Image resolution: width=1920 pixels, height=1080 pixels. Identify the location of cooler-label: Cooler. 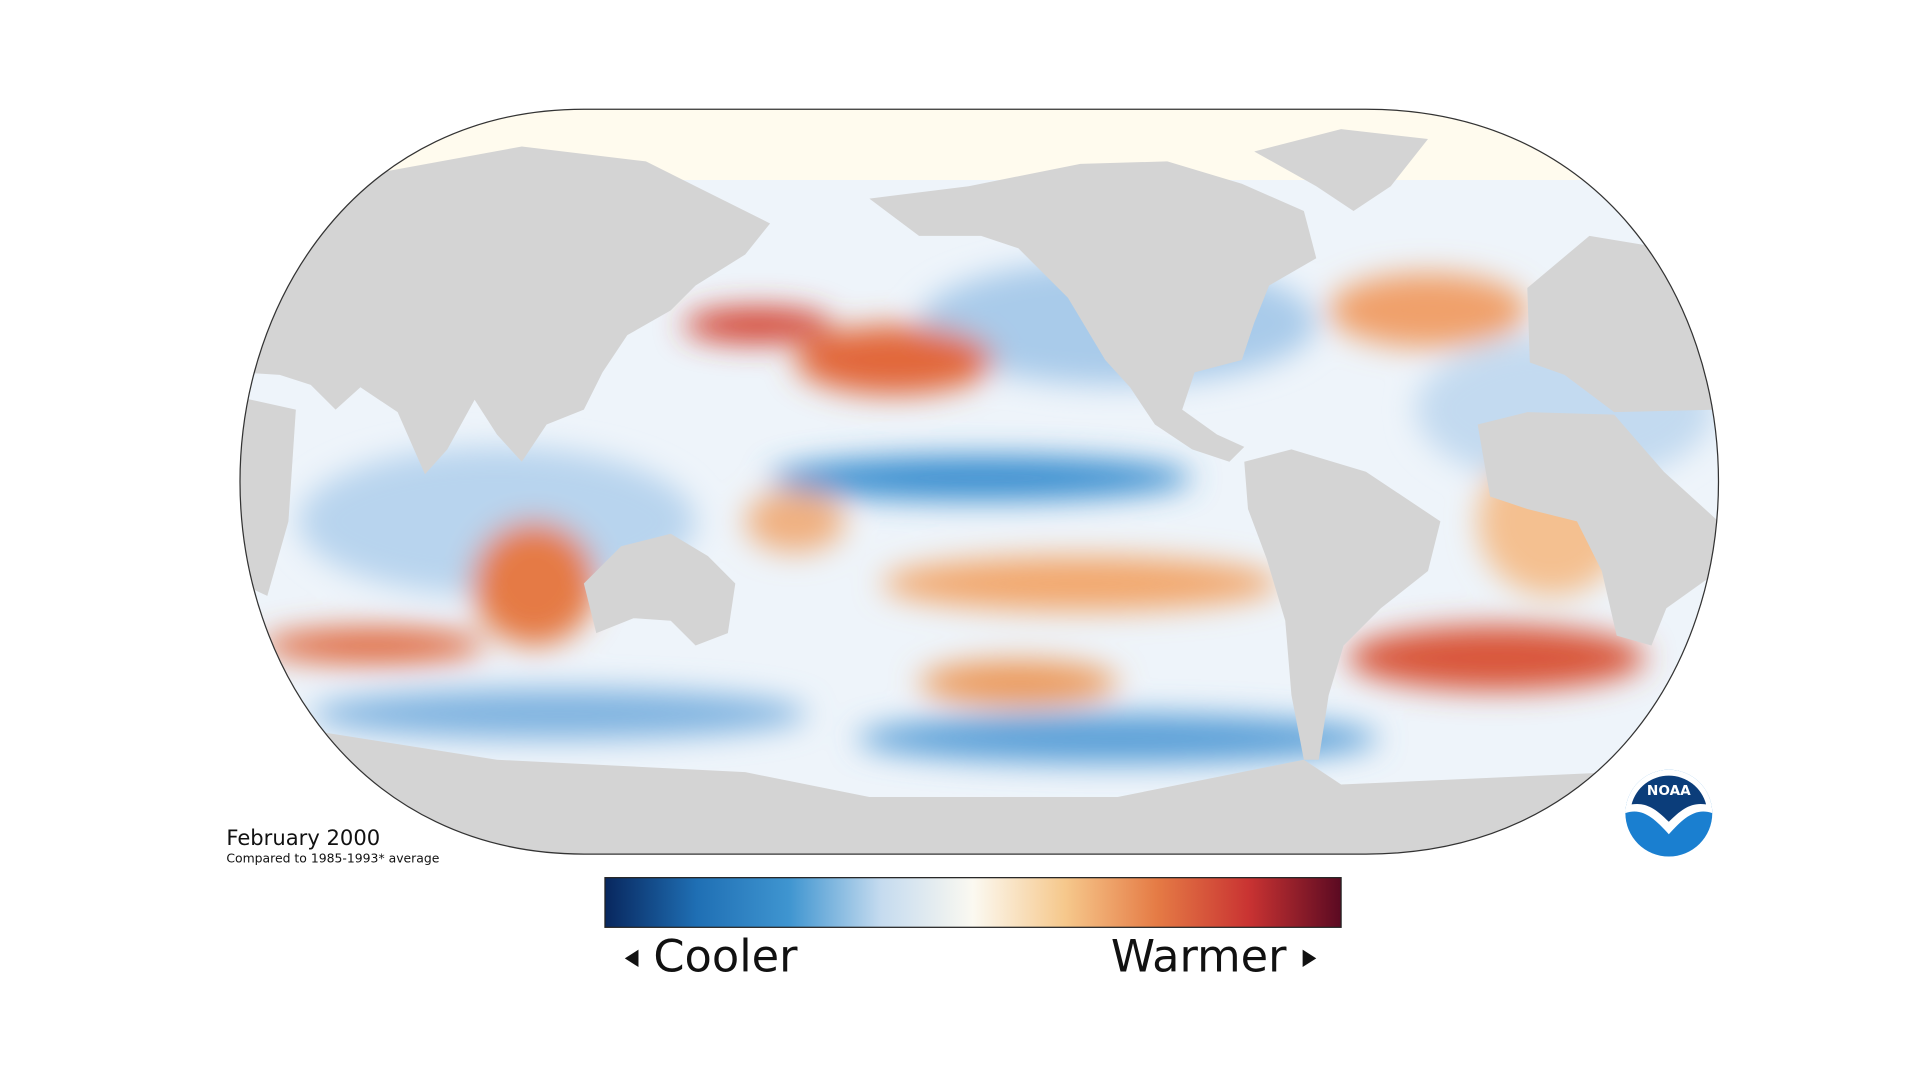
(725, 957).